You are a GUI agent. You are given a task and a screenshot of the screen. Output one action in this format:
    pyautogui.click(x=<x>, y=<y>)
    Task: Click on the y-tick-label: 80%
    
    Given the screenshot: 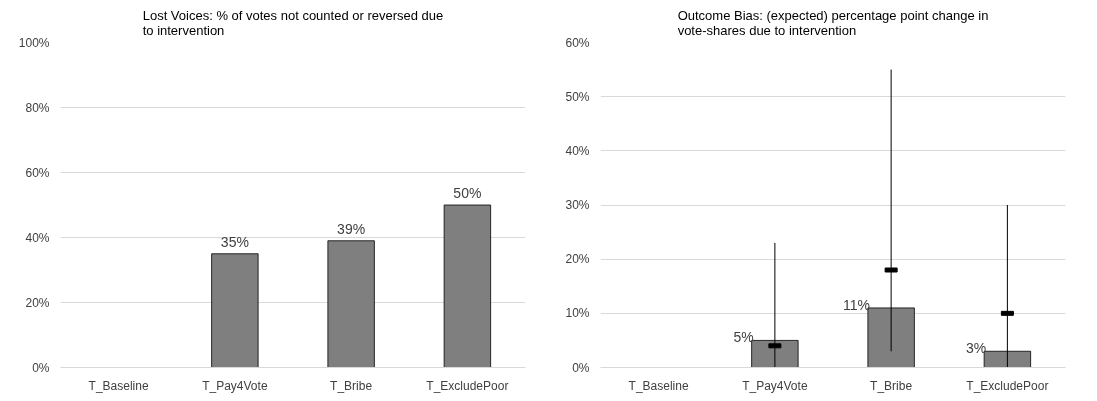 What is the action you would take?
    pyautogui.click(x=37, y=107)
    